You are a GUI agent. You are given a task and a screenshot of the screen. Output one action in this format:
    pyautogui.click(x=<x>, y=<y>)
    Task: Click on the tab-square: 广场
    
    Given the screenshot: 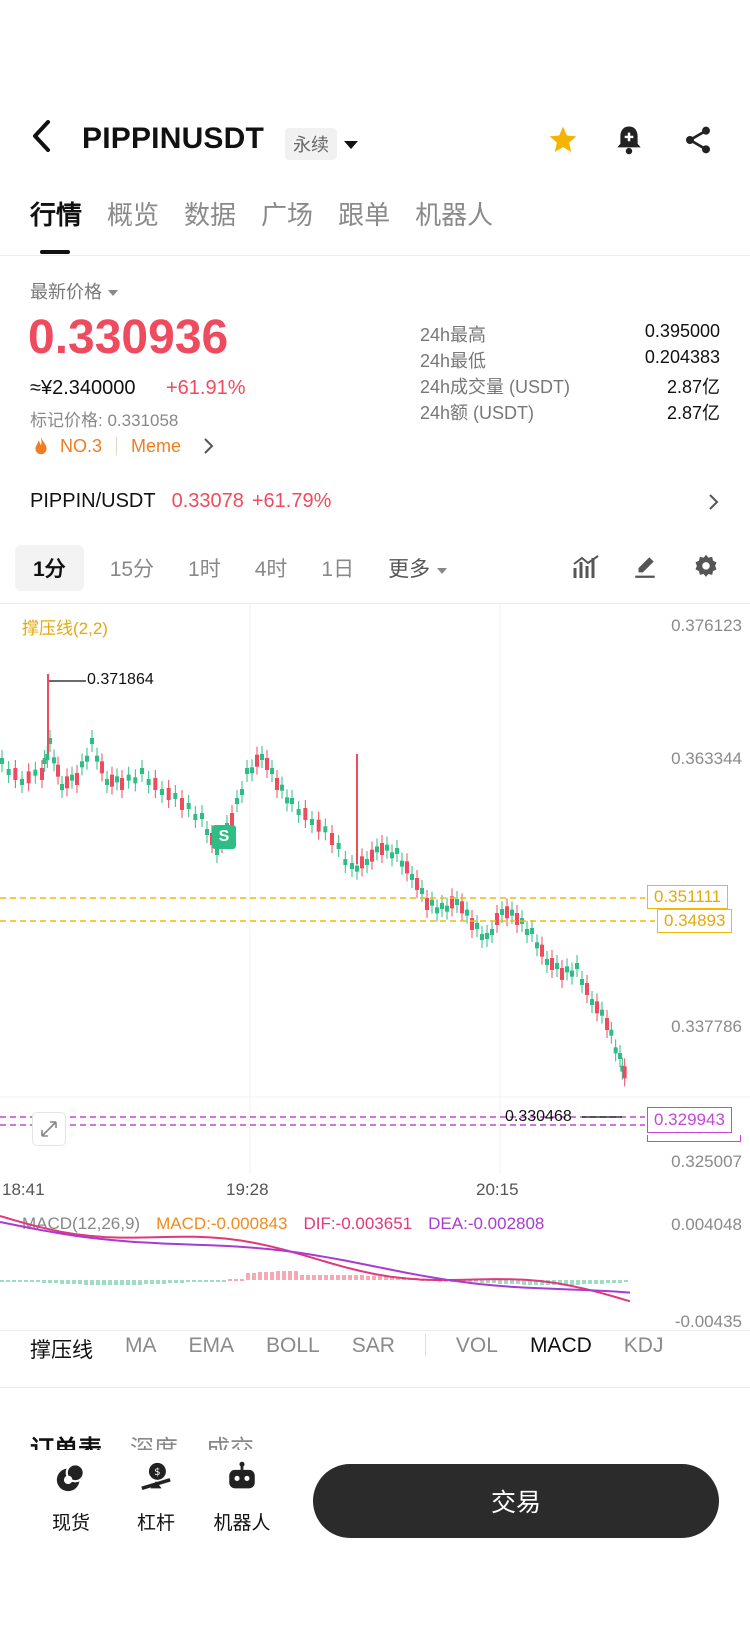 What is the action you would take?
    pyautogui.click(x=287, y=215)
    